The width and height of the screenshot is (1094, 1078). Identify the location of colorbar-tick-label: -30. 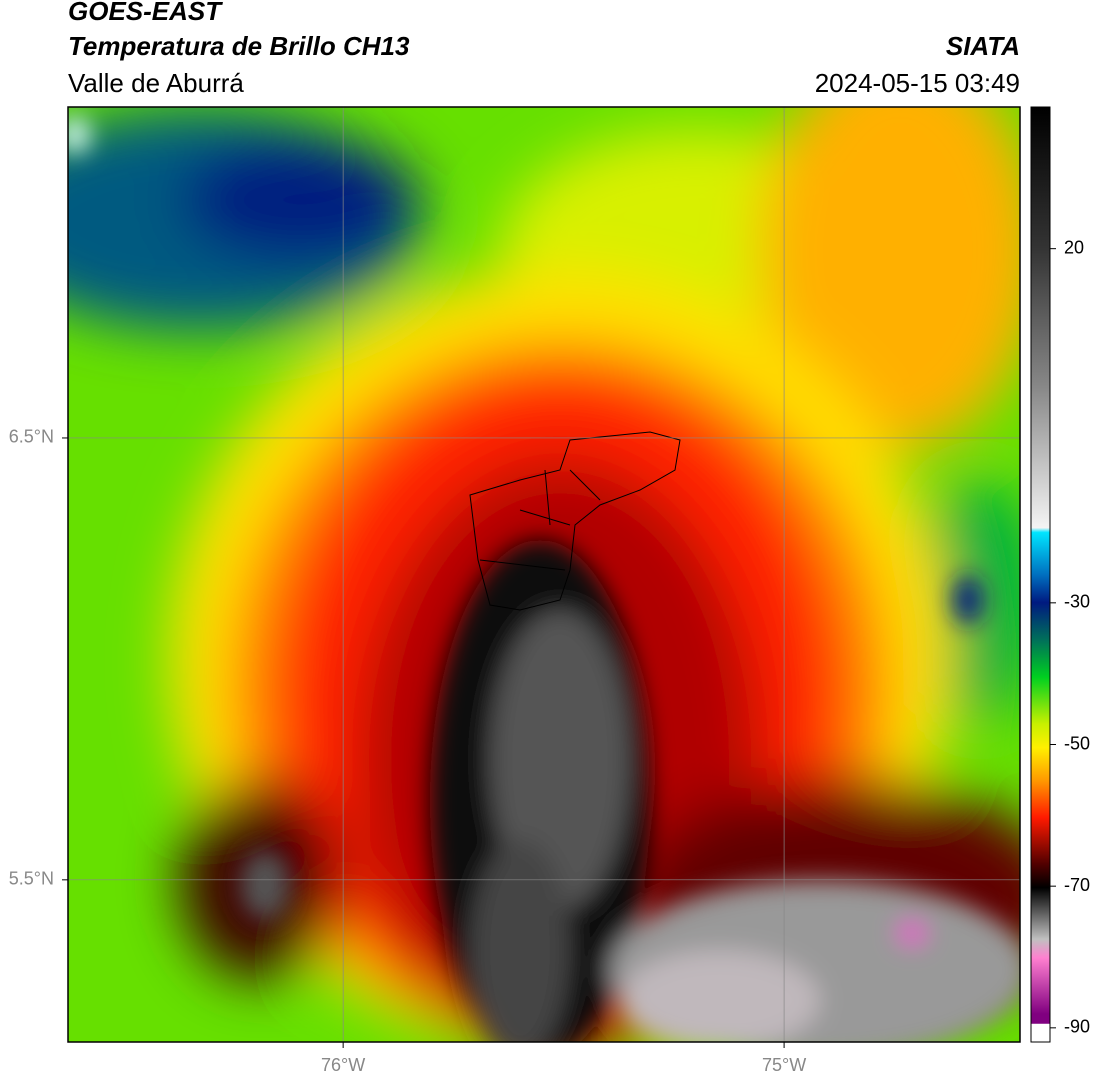
(1077, 602).